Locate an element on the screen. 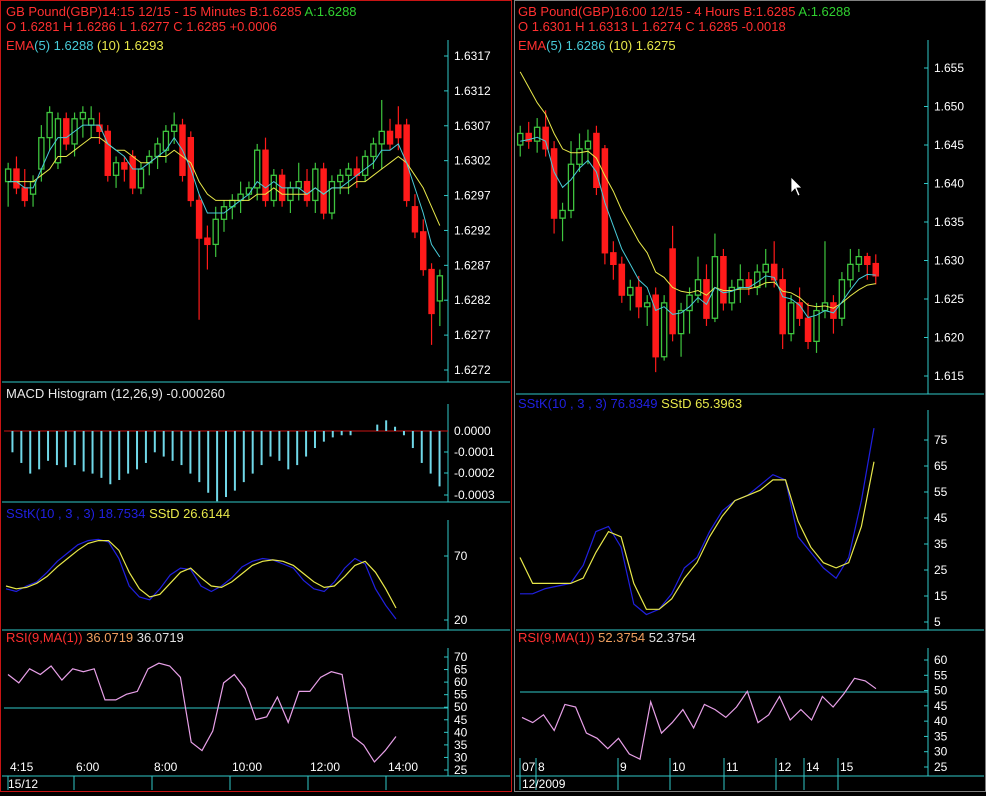 The width and height of the screenshot is (986, 796). left-macd-tick: -0.0003 is located at coordinates (474, 495).